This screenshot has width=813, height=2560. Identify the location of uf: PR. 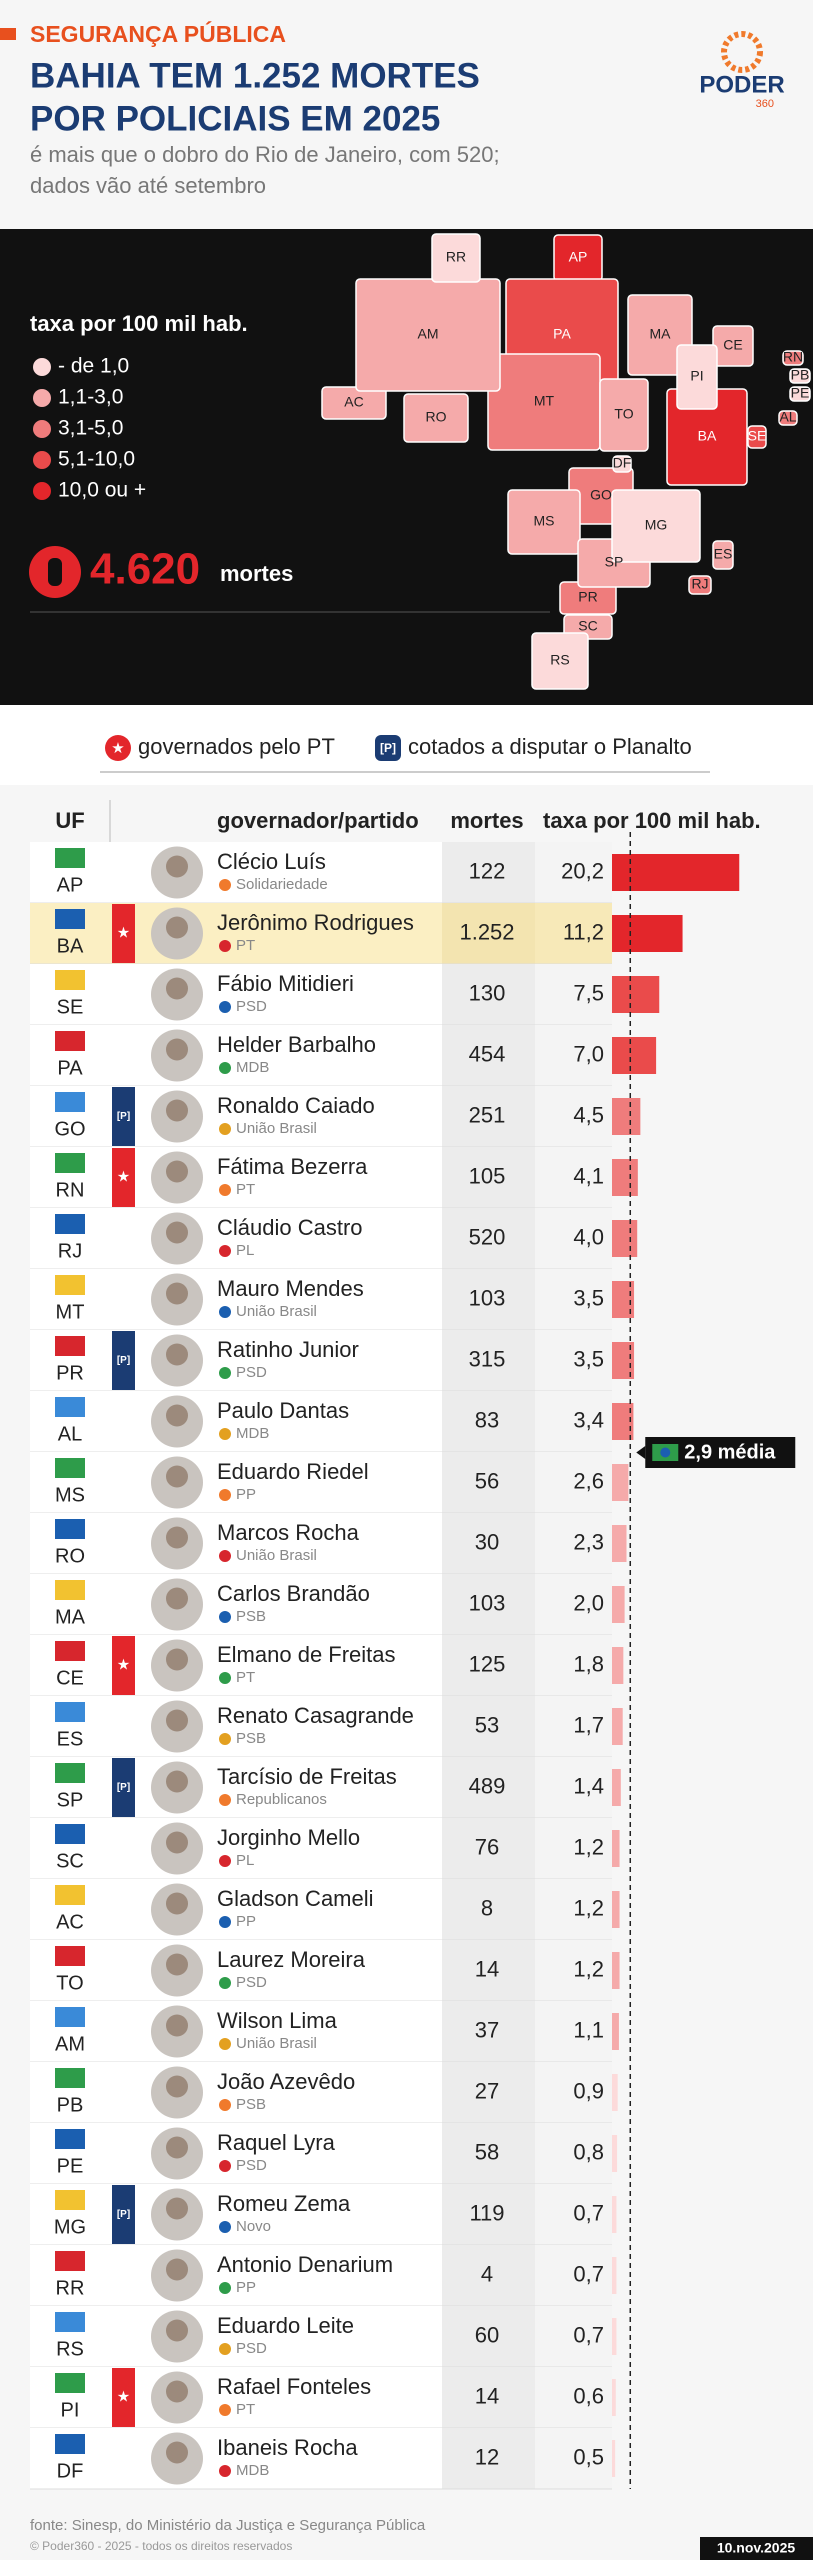
(70, 1373).